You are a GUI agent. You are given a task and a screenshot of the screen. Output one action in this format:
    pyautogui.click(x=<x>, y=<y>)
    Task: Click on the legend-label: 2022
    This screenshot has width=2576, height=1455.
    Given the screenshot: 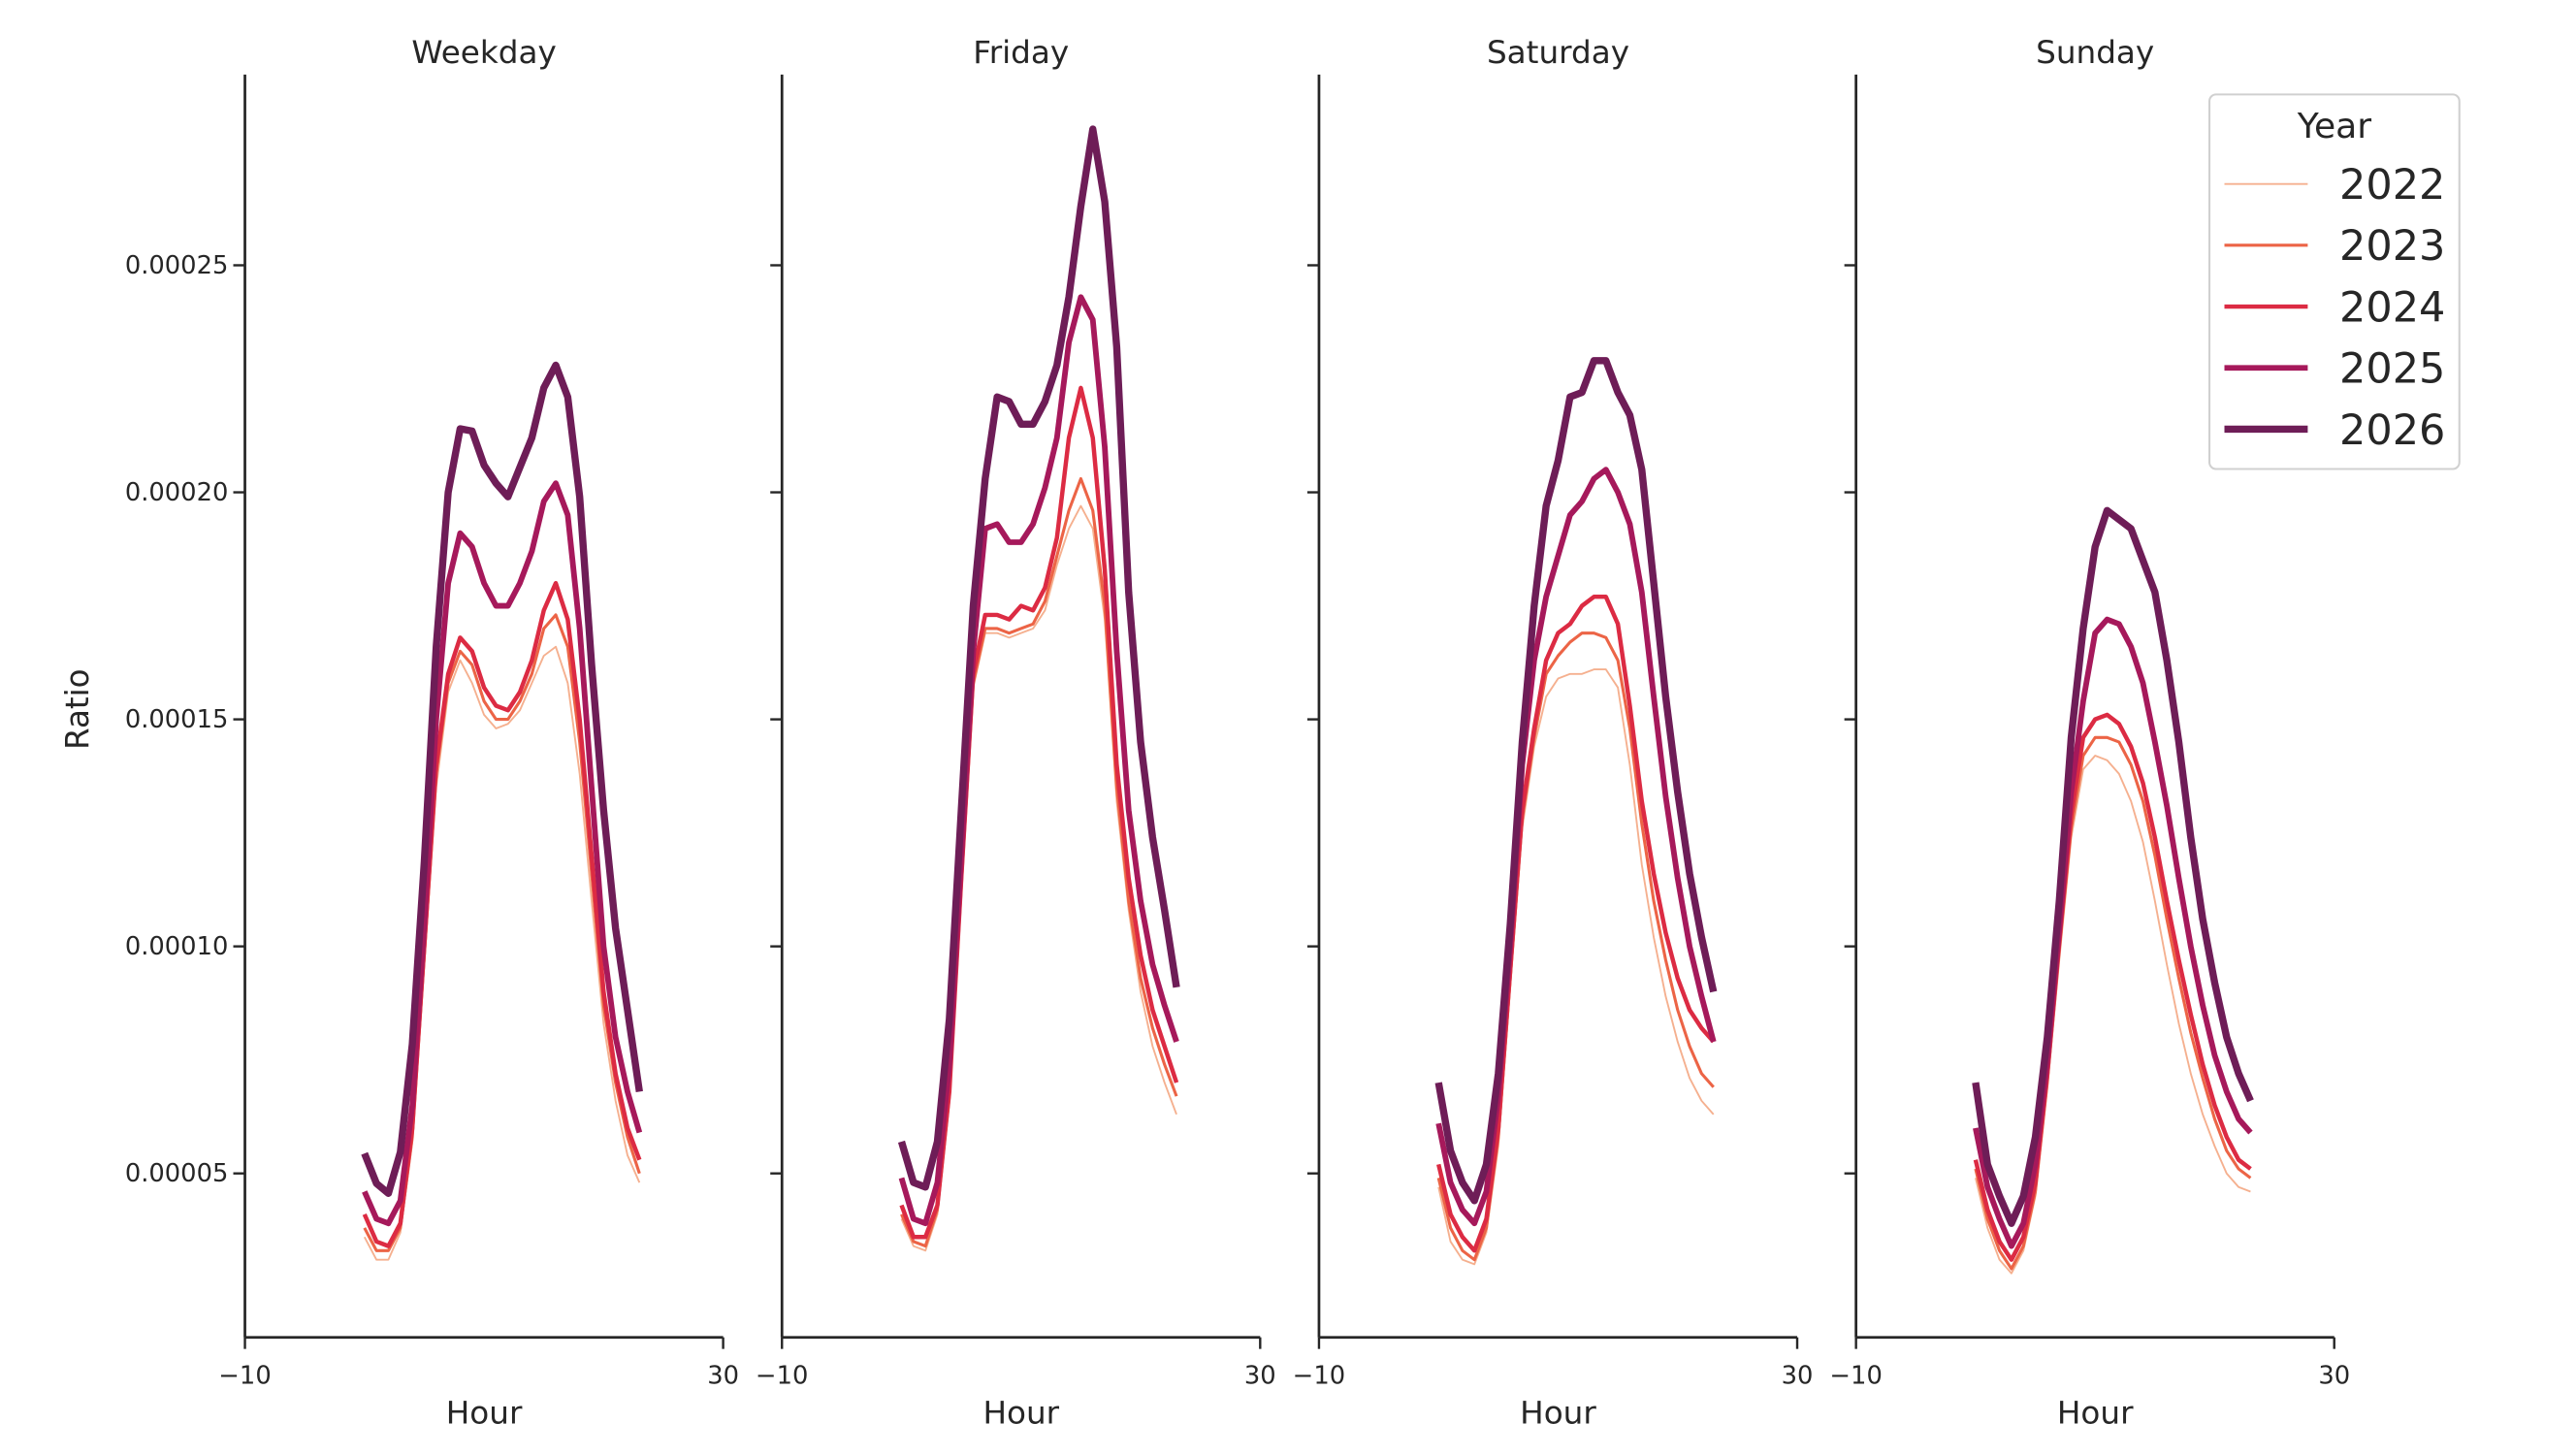 What is the action you would take?
    pyautogui.click(x=2392, y=185)
    